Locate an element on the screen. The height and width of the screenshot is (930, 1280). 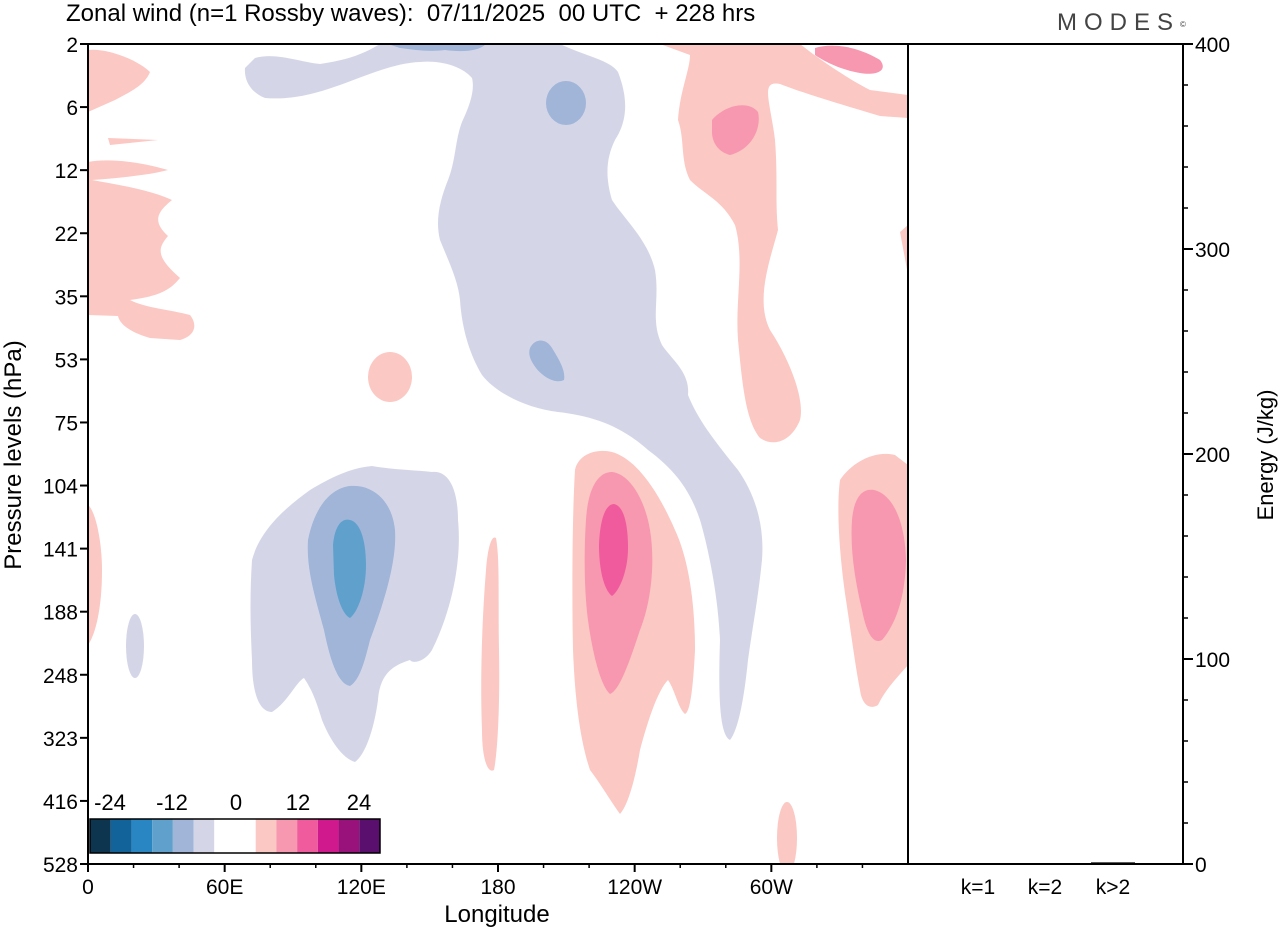
colorbar-frame is located at coordinates (235, 836).